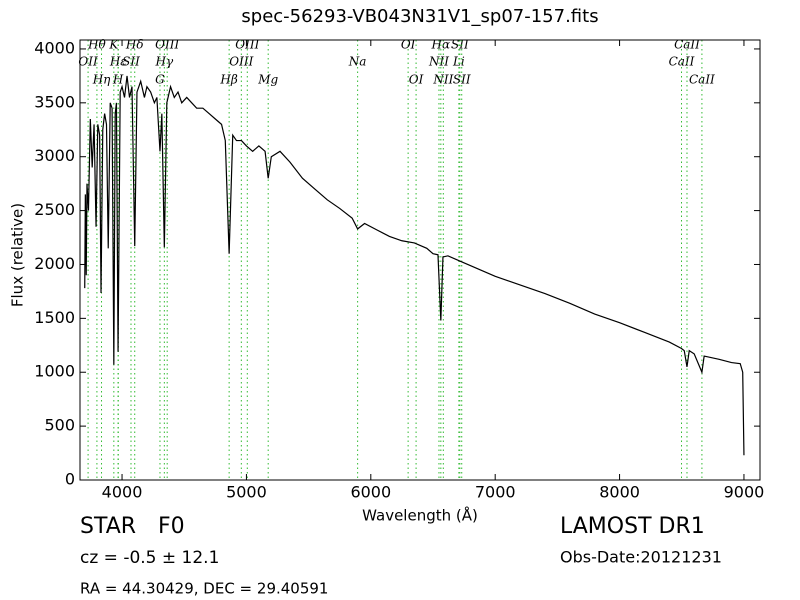 This screenshot has width=800, height=600. Describe the element at coordinates (54, 209) in the screenshot. I see `y-tick-label: 2500` at that location.